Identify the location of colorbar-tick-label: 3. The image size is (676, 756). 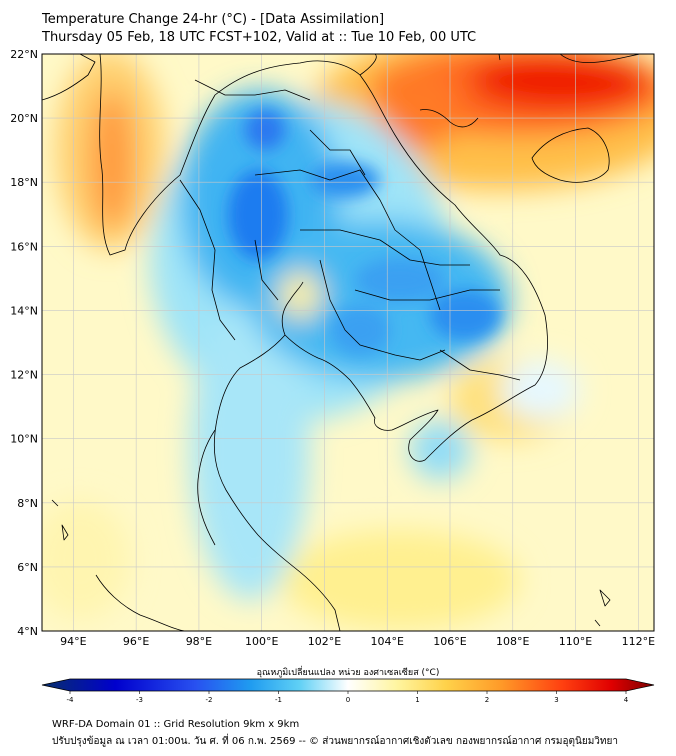
(556, 700).